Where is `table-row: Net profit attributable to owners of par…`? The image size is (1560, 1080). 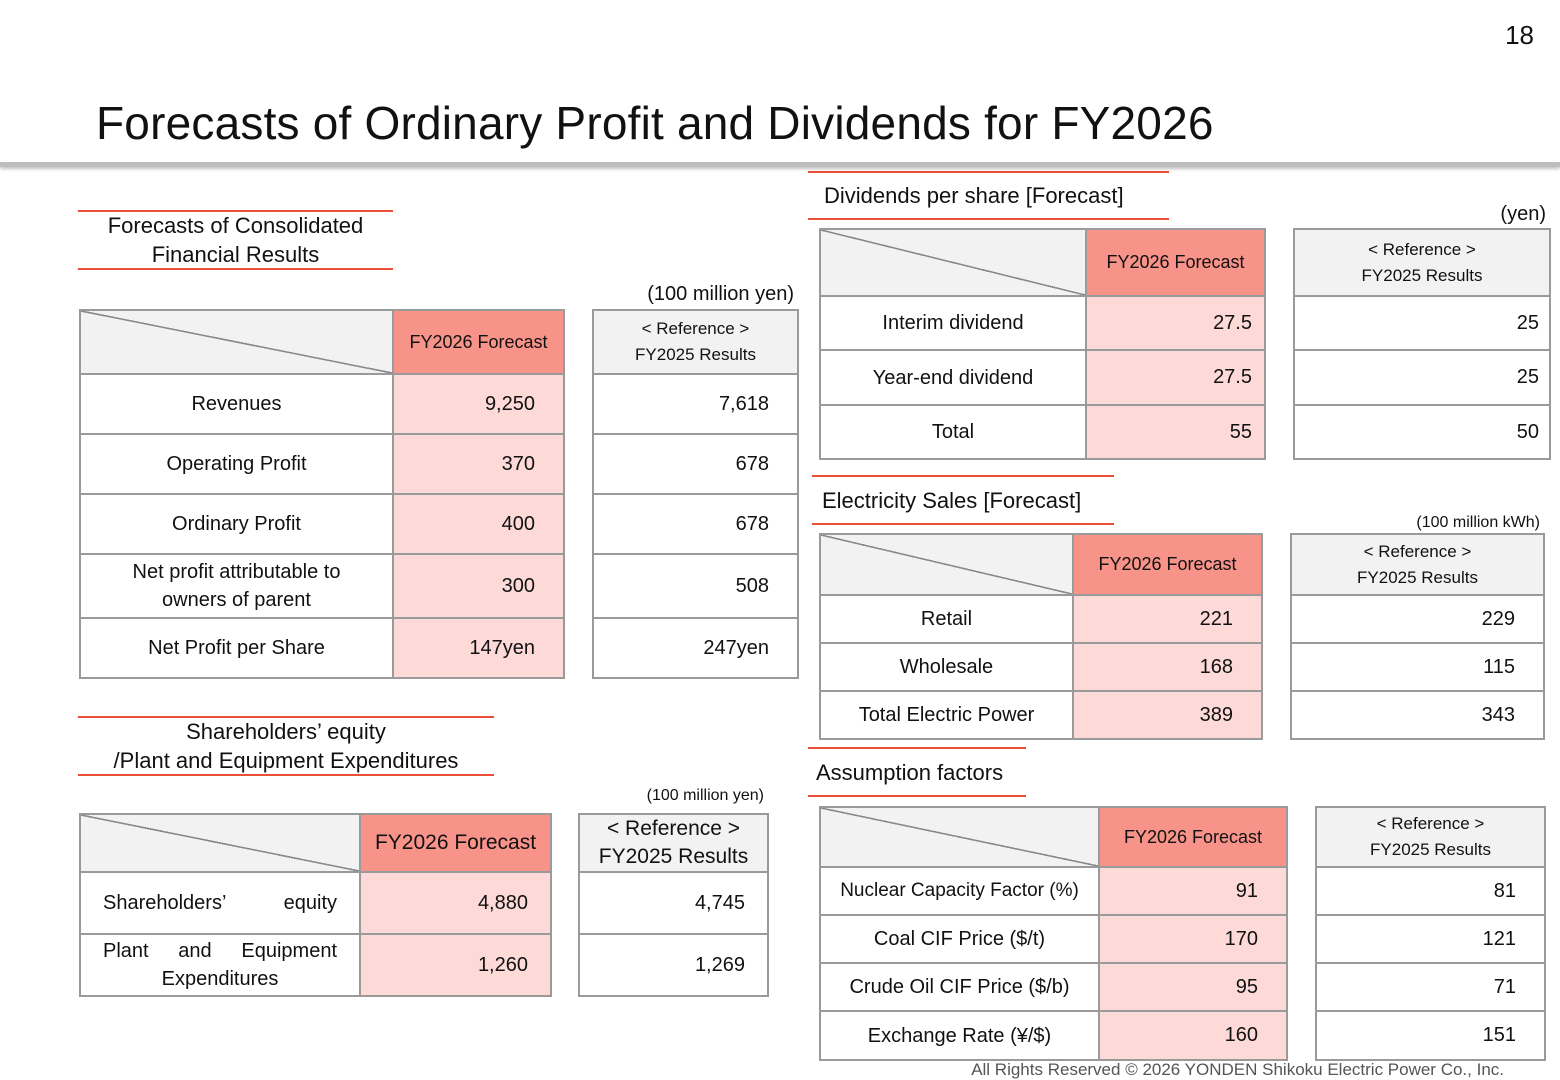 table-row: Net profit attributable to owners of par… is located at coordinates (322, 586).